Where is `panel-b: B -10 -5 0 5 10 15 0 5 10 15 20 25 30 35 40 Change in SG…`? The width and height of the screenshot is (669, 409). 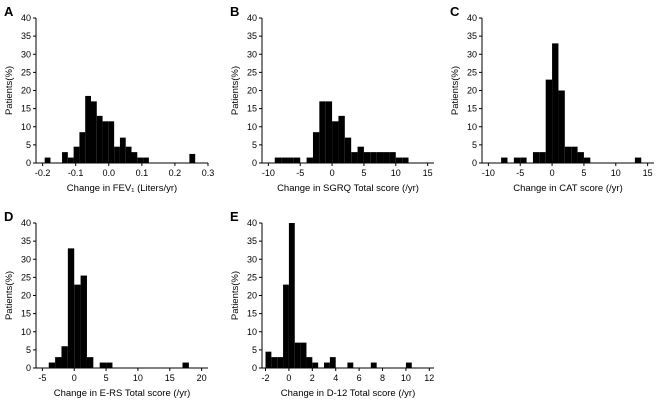
panel-b: B -10 -5 0 5 10 15 0 5 10 15 20 25 30 35 40 Change in SG… is located at coordinates (332, 99).